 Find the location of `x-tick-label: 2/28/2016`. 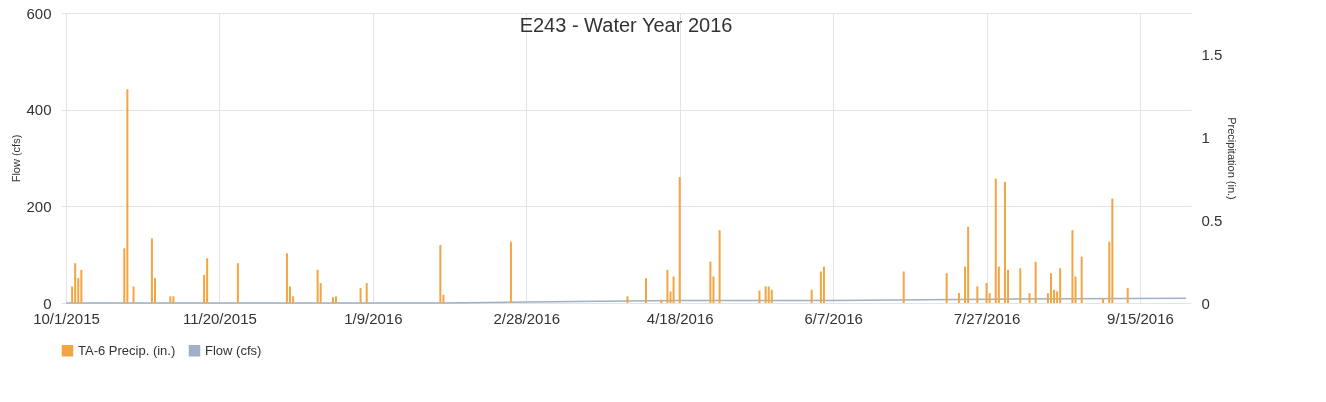

x-tick-label: 2/28/2016 is located at coordinates (527, 318).